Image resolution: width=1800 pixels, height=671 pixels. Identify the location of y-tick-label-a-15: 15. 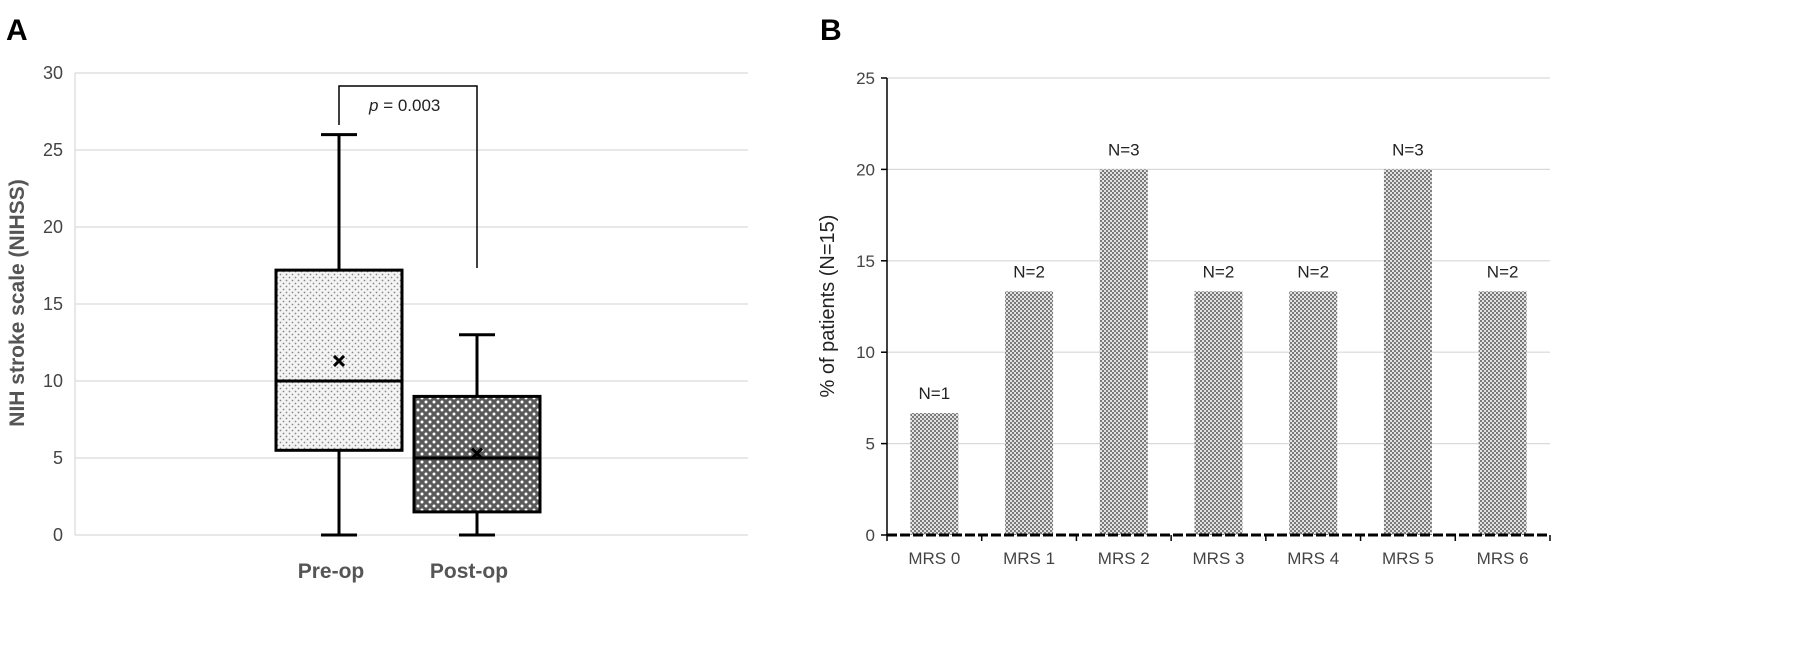
(53, 304).